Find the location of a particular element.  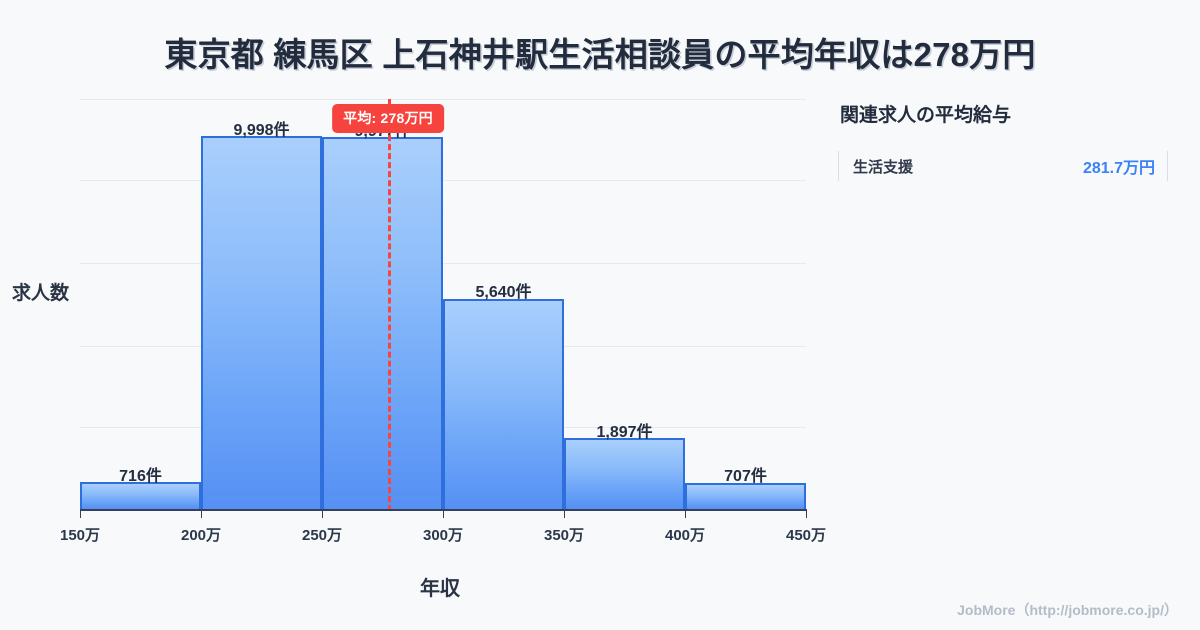

related-salary-title: 関連求人の平均給与 is located at coordinates (926, 115).